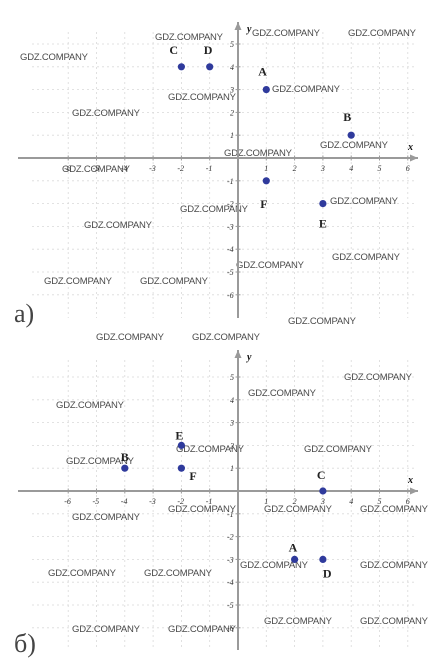 The height and width of the screenshot is (672, 434). I want to click on y-tick-label: -1, so click(230, 181).